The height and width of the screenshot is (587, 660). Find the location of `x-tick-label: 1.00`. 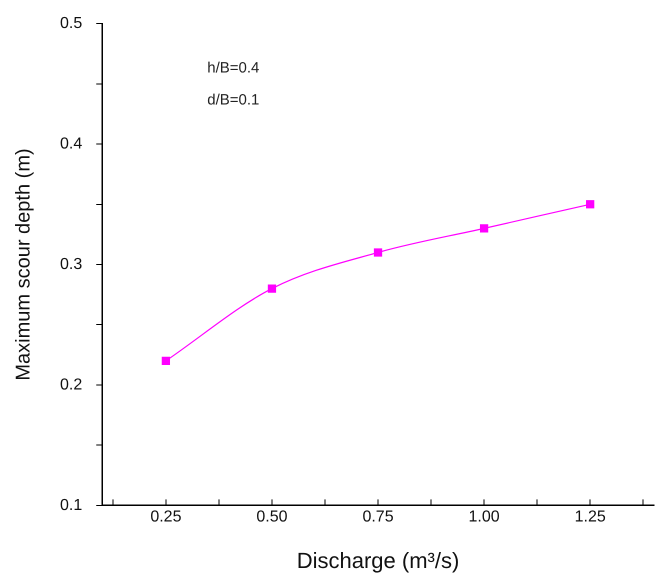

x-tick-label: 1.00 is located at coordinates (484, 517).